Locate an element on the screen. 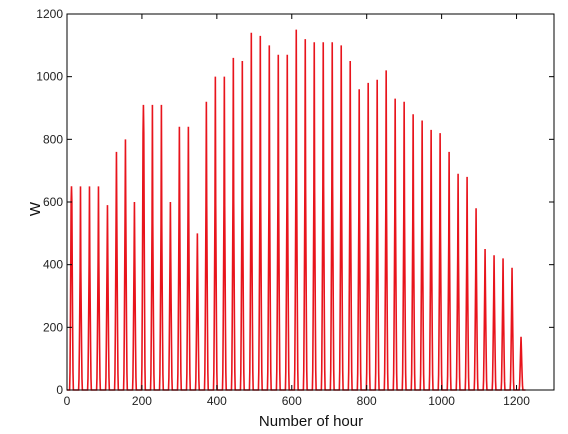  y-tick-label: 400 is located at coordinates (53, 265).